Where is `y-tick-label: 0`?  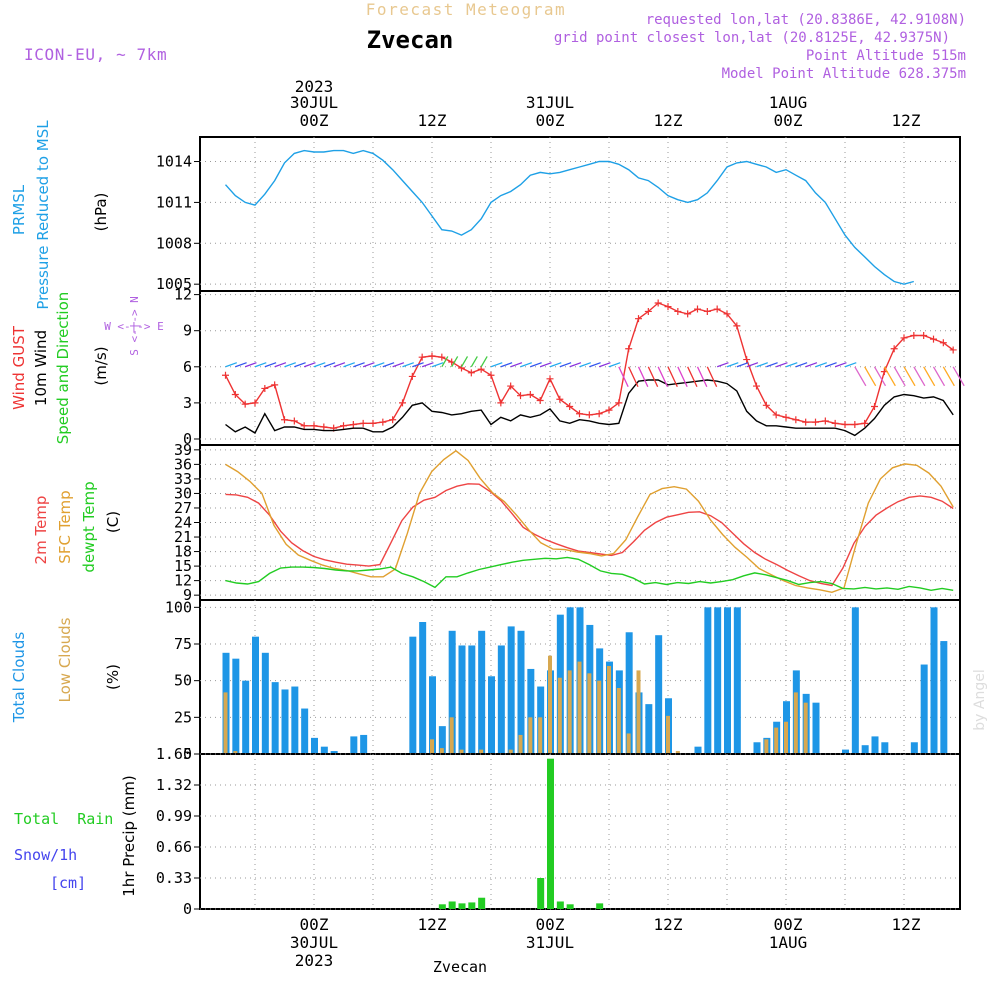
y-tick-label: 0 is located at coordinates (187, 439).